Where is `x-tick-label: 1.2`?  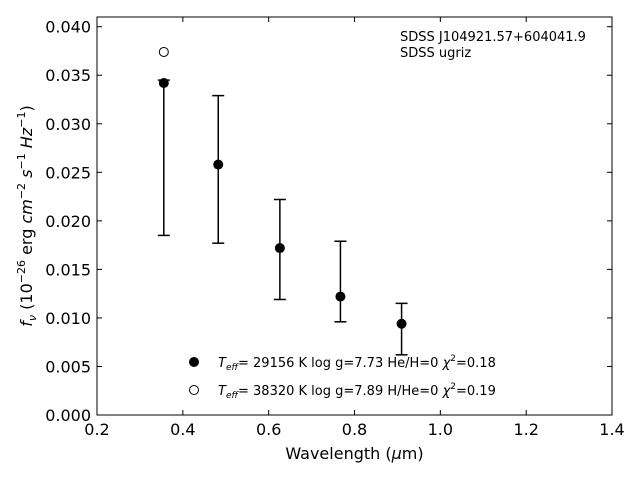 x-tick-label: 1.2 is located at coordinates (525, 429).